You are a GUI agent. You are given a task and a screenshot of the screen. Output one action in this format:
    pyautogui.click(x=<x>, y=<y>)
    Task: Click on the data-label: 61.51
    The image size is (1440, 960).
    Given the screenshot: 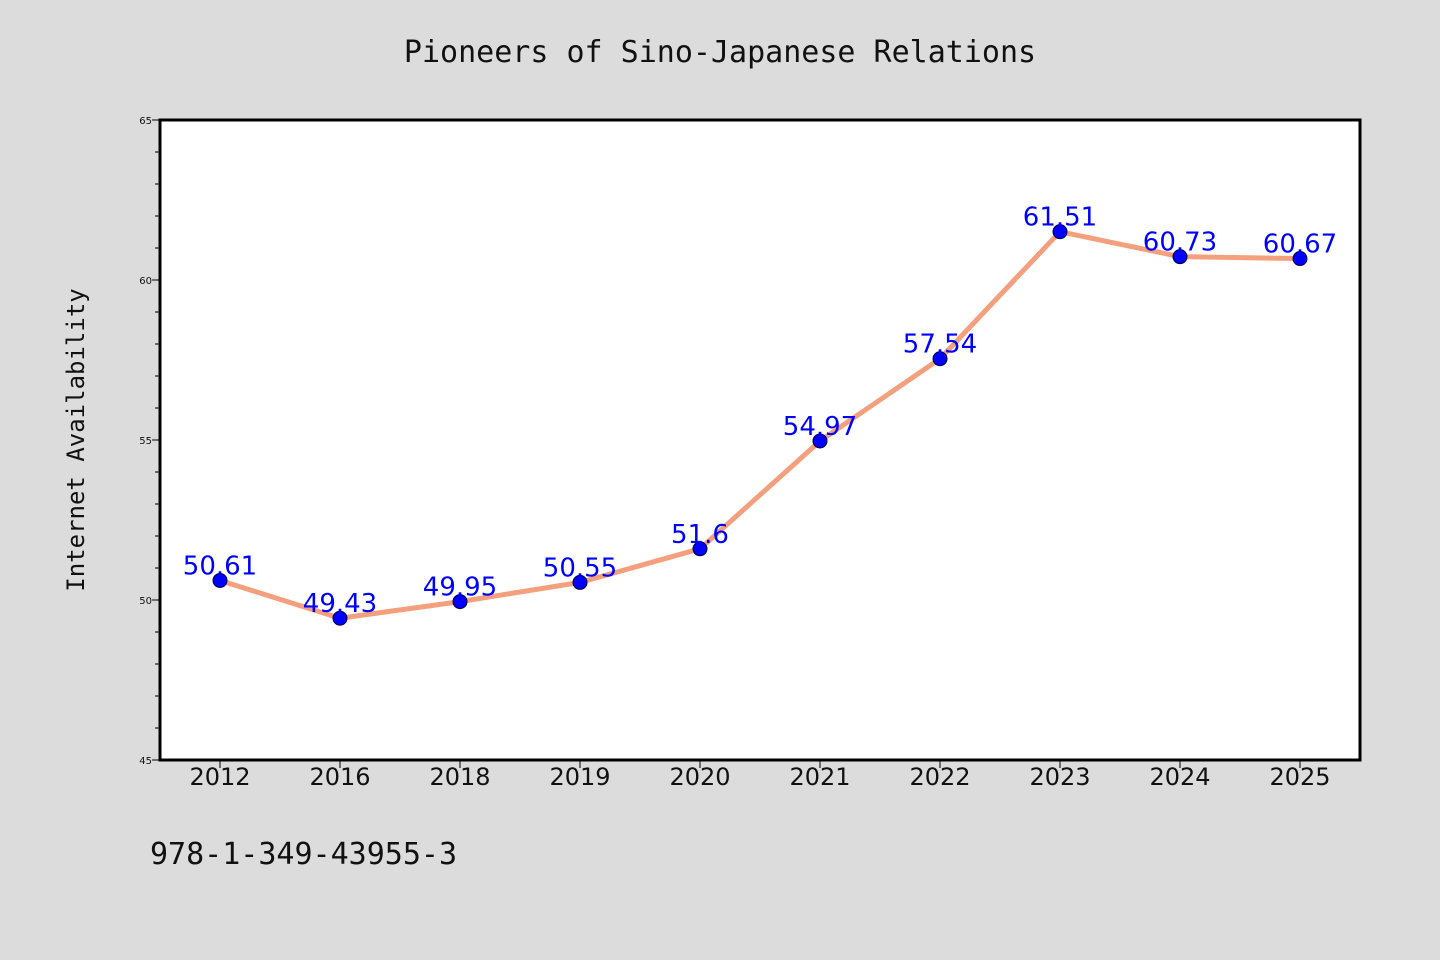 What is the action you would take?
    pyautogui.click(x=1060, y=218)
    